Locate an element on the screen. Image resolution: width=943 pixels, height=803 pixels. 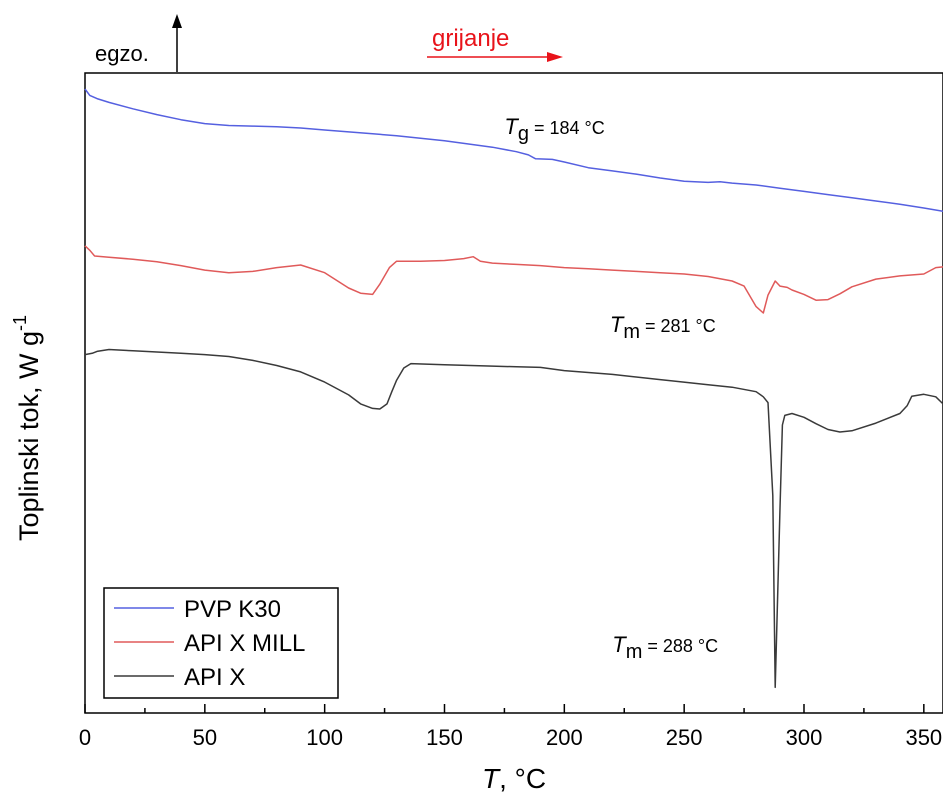
series-line-api-x-mill is located at coordinates (513, 279).